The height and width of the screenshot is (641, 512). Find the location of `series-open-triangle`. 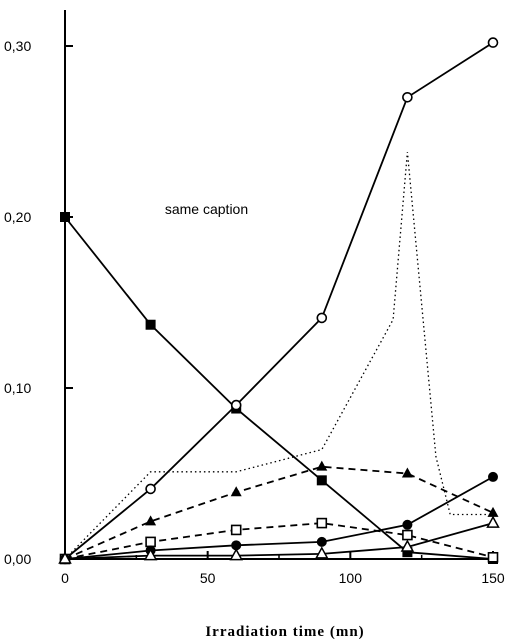

series-open-triangle is located at coordinates (279, 539).